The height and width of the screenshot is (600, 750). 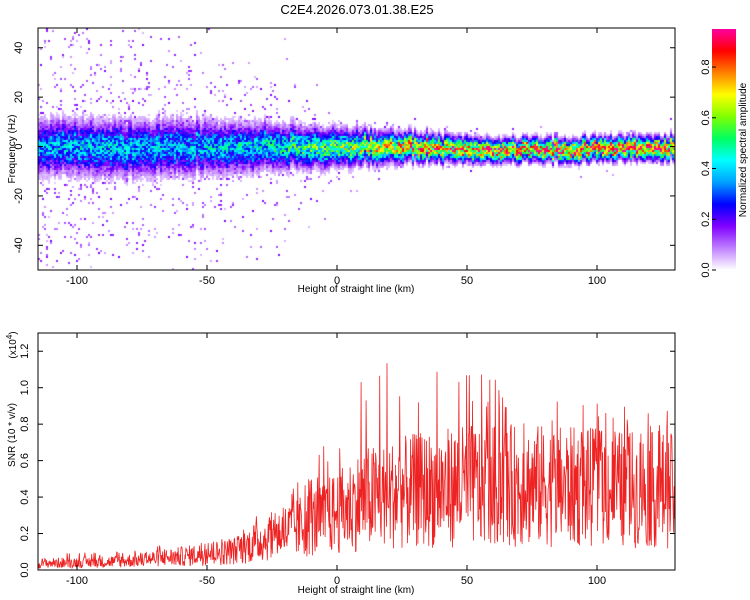 I want to click on spectrogram-y-tick-label: 40, so click(x=19, y=48).